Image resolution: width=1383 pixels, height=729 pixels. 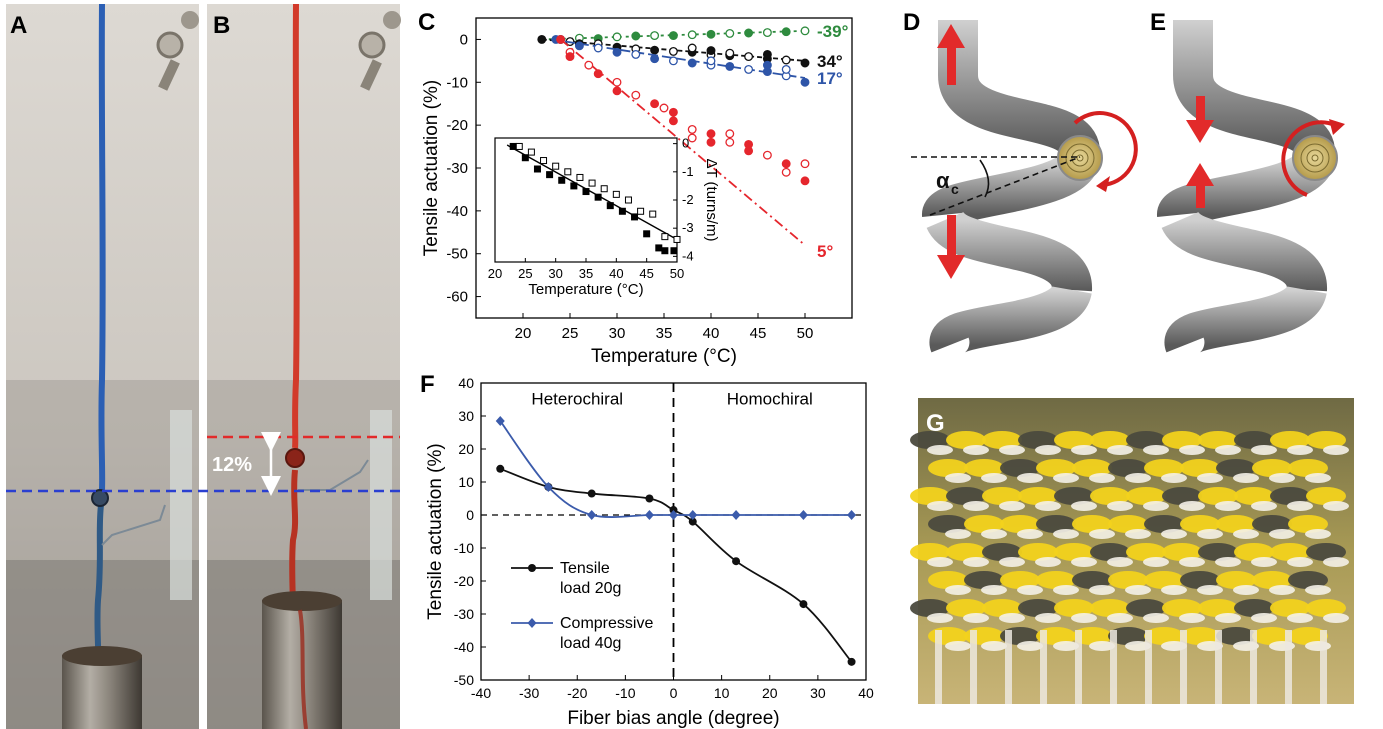 I want to click on y-axis-title: Tensile actuation (%), so click(x=431, y=168).